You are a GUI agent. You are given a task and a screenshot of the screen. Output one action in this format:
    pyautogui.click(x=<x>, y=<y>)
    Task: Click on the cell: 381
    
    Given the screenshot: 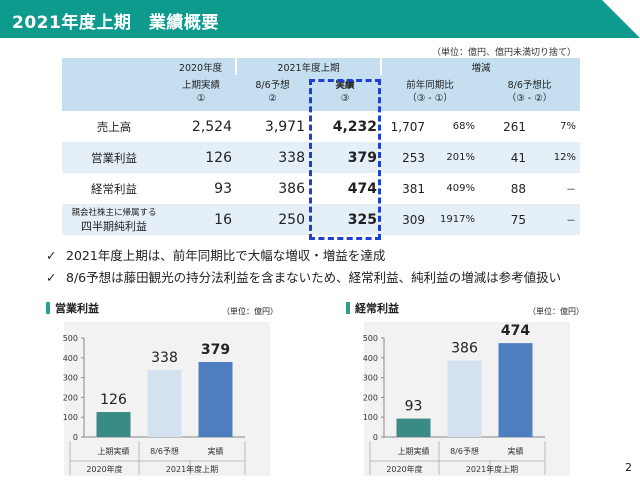 What is the action you would take?
    pyautogui.click(x=413, y=188)
    